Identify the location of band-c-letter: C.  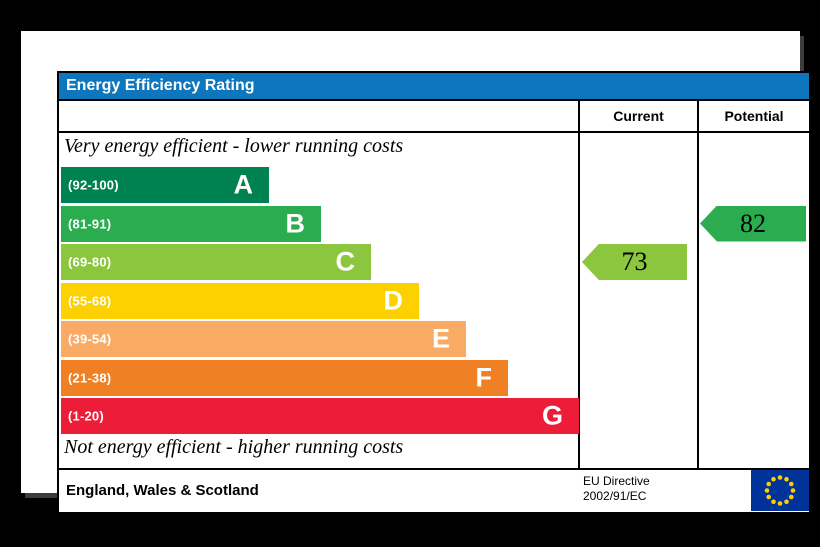
(345, 261).